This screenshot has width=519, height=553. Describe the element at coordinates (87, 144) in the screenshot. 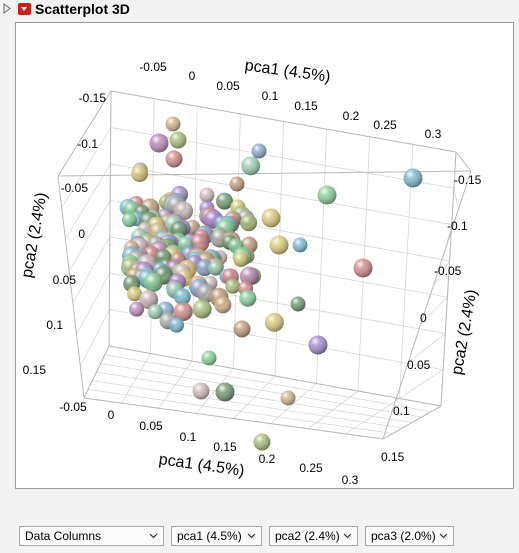

I see `left-y-tick-label: -0.1` at that location.